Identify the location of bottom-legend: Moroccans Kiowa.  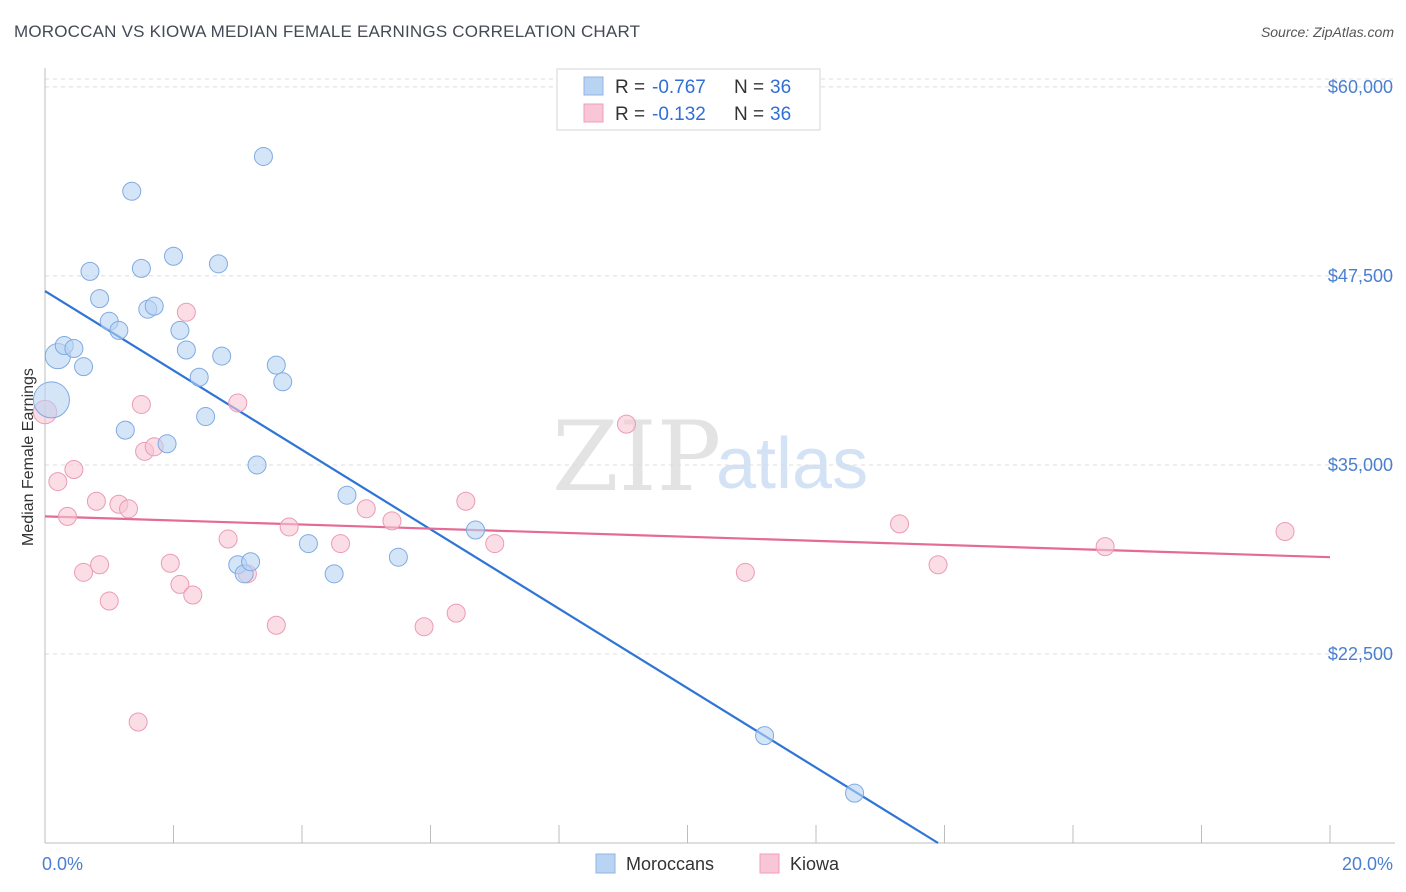
(717, 863).